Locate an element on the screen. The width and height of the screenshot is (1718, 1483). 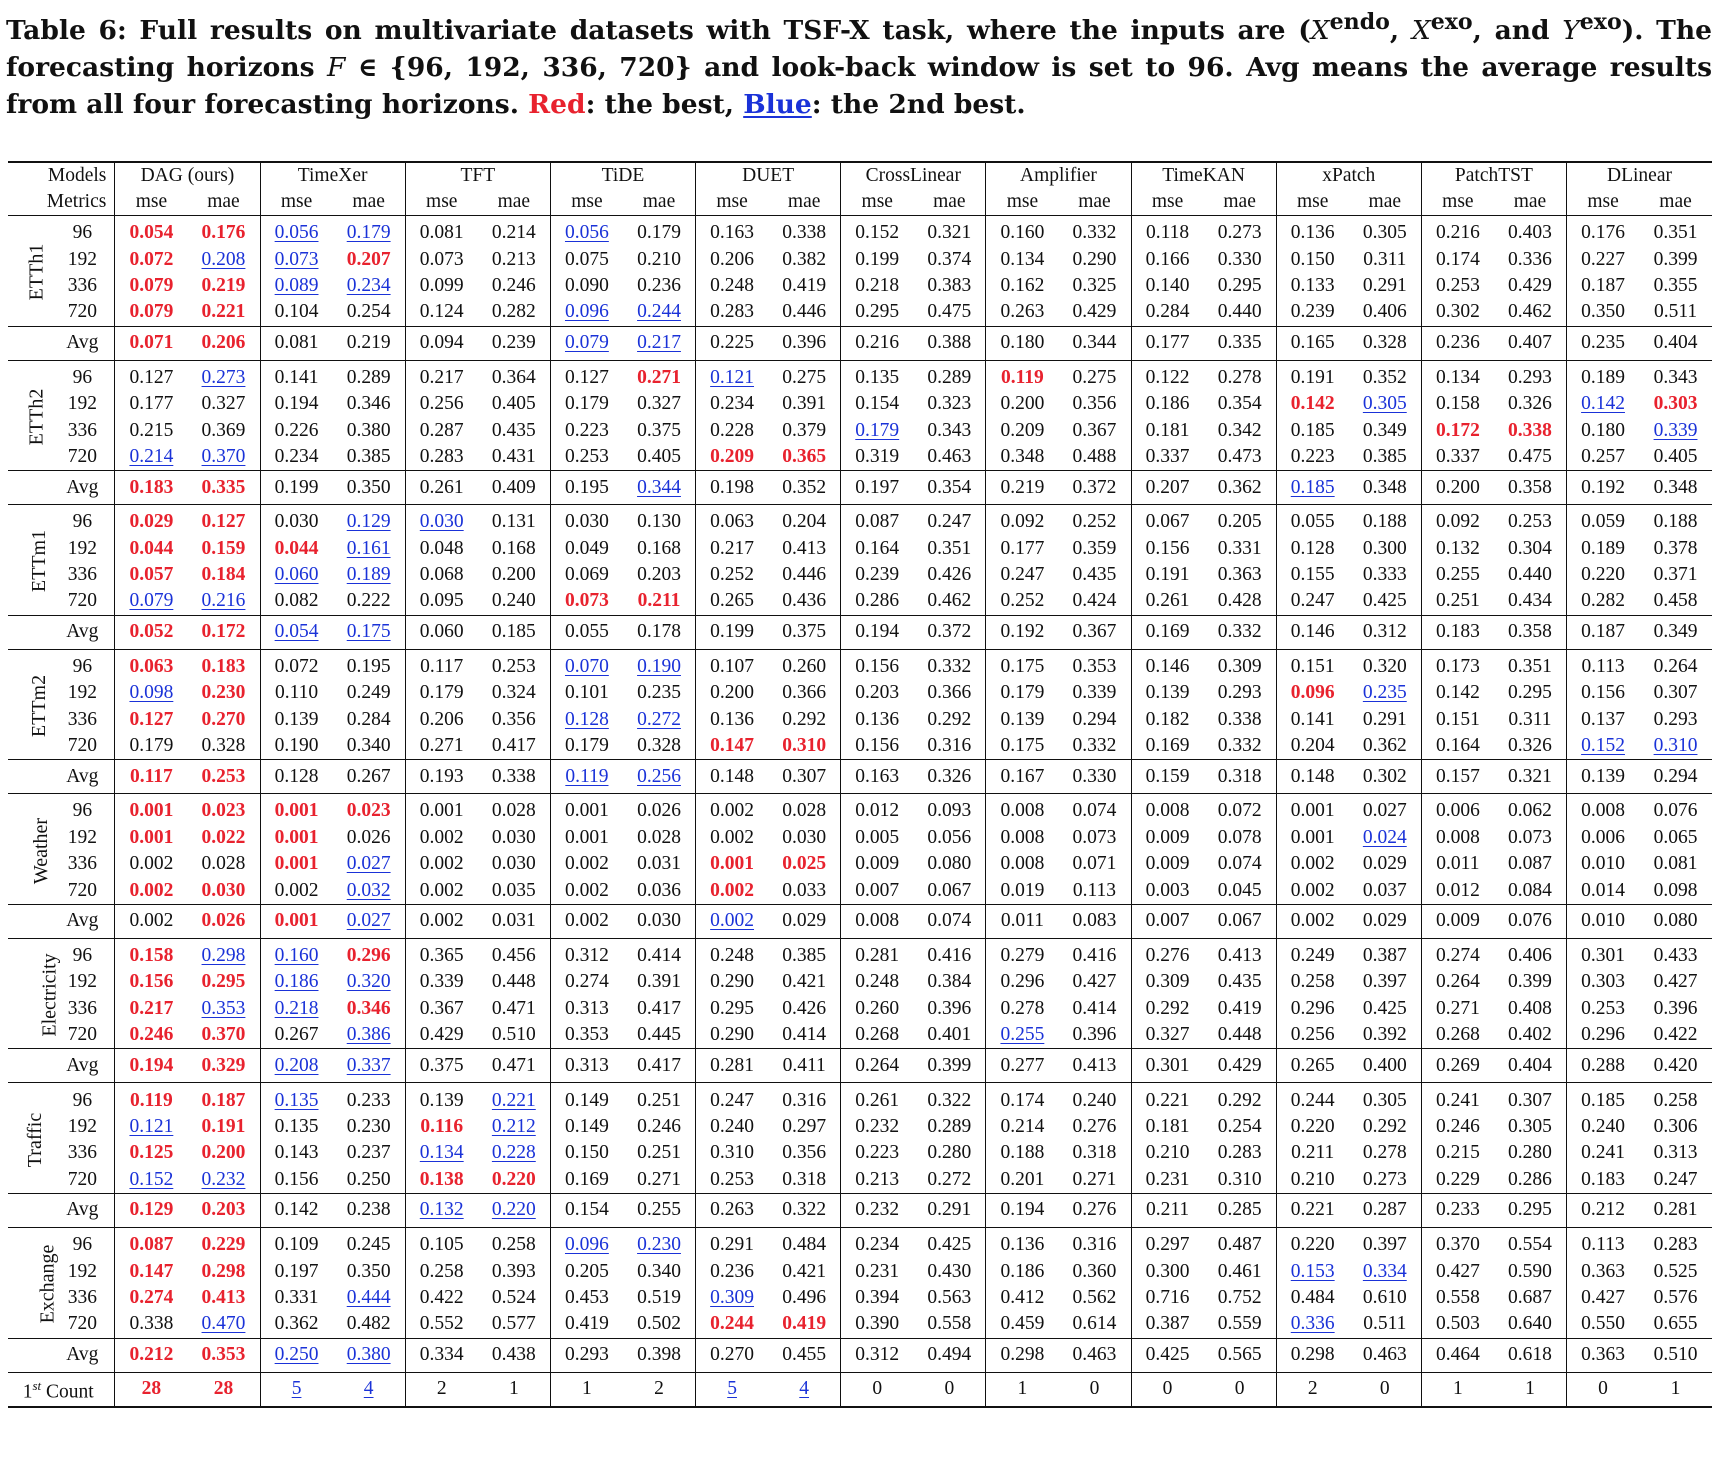
value-text: 0.062 is located at coordinates (1530, 811).